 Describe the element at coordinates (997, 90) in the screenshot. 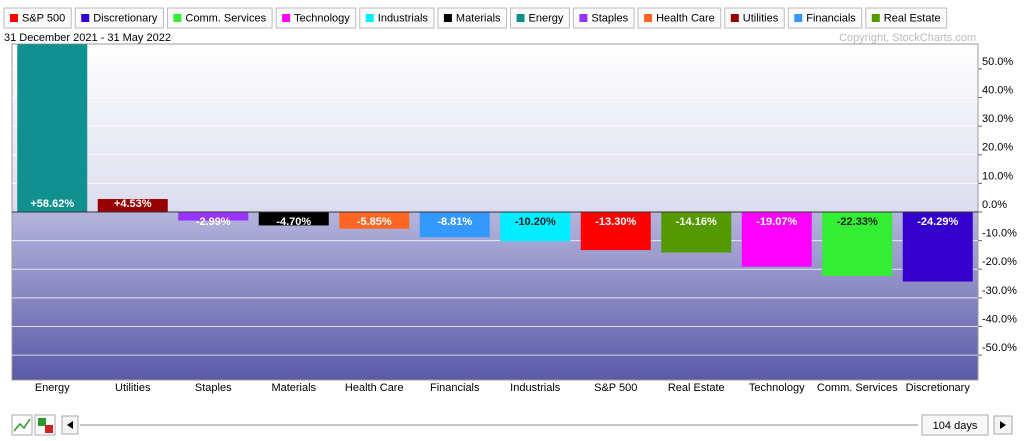

I see `y-tick-label: 40.0%` at that location.